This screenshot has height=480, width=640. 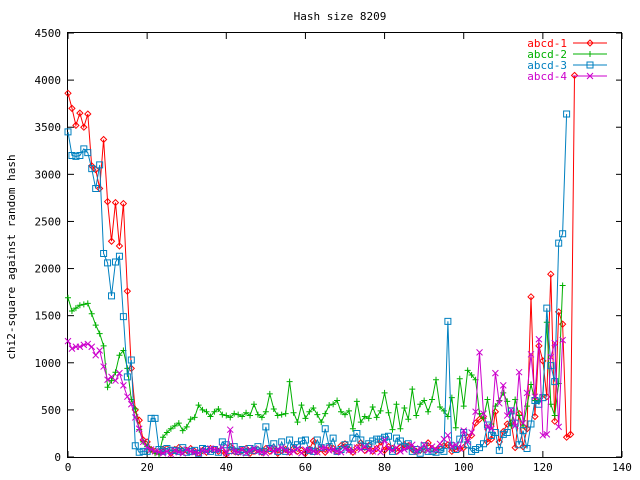 What do you see at coordinates (48, 33) in the screenshot?
I see `y-tick-label: 4500` at bounding box center [48, 33].